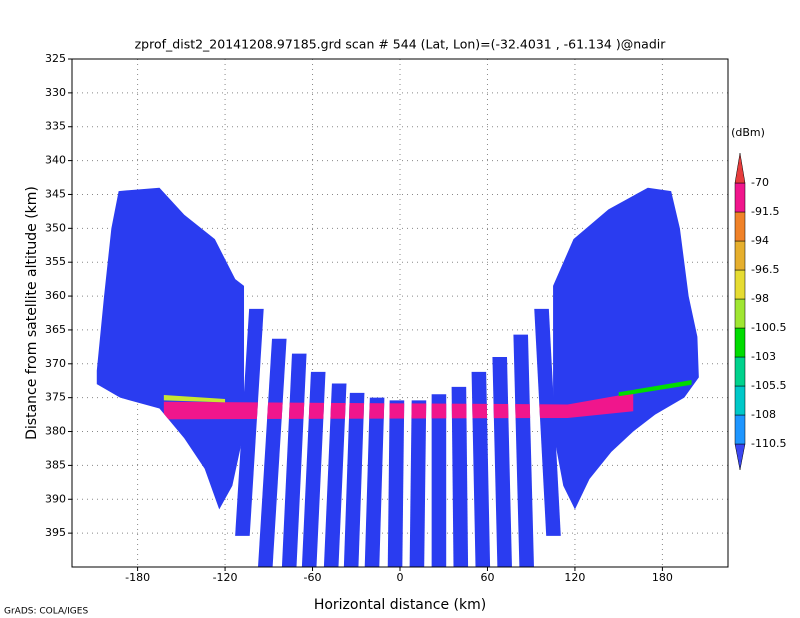 The width and height of the screenshot is (800, 618). I want to click on y-tick-label: 395, so click(55, 532).